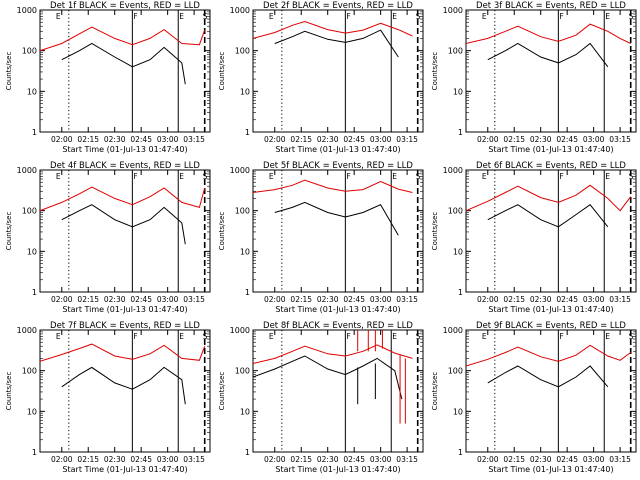  What do you see at coordinates (551, 326) in the screenshot?
I see `chart-title: Det 9f BLACK = Events, RED = LLD` at bounding box center [551, 326].